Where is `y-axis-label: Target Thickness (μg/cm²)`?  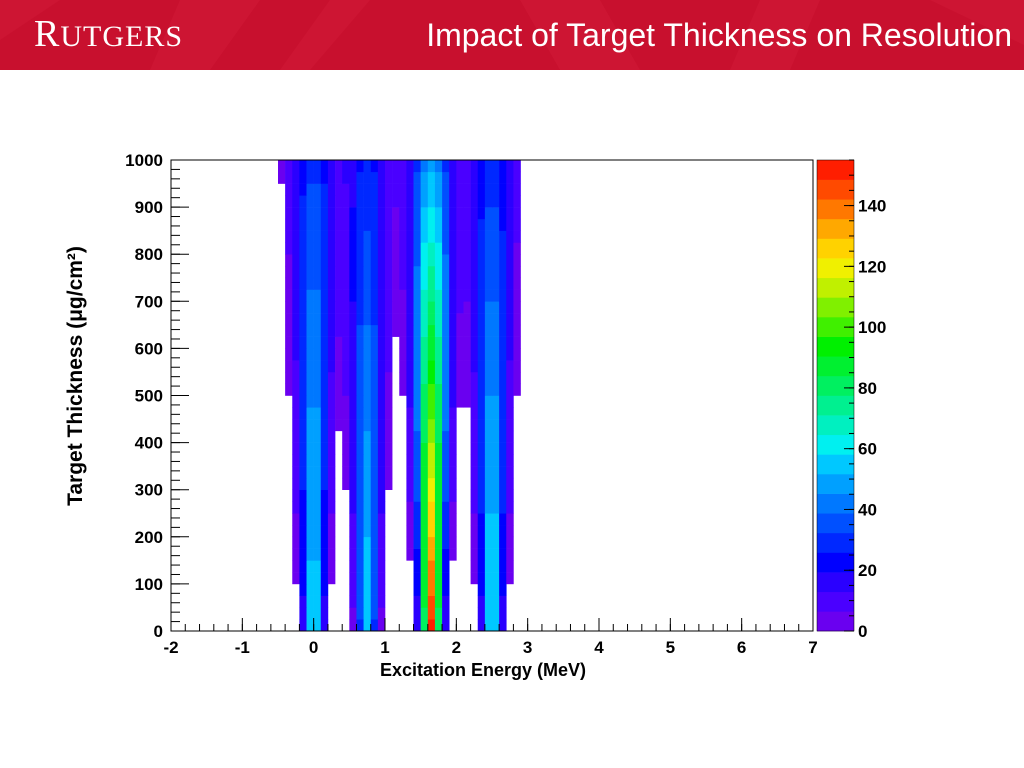
y-axis-label: Target Thickness (μg/cm²) is located at coordinates (75, 376).